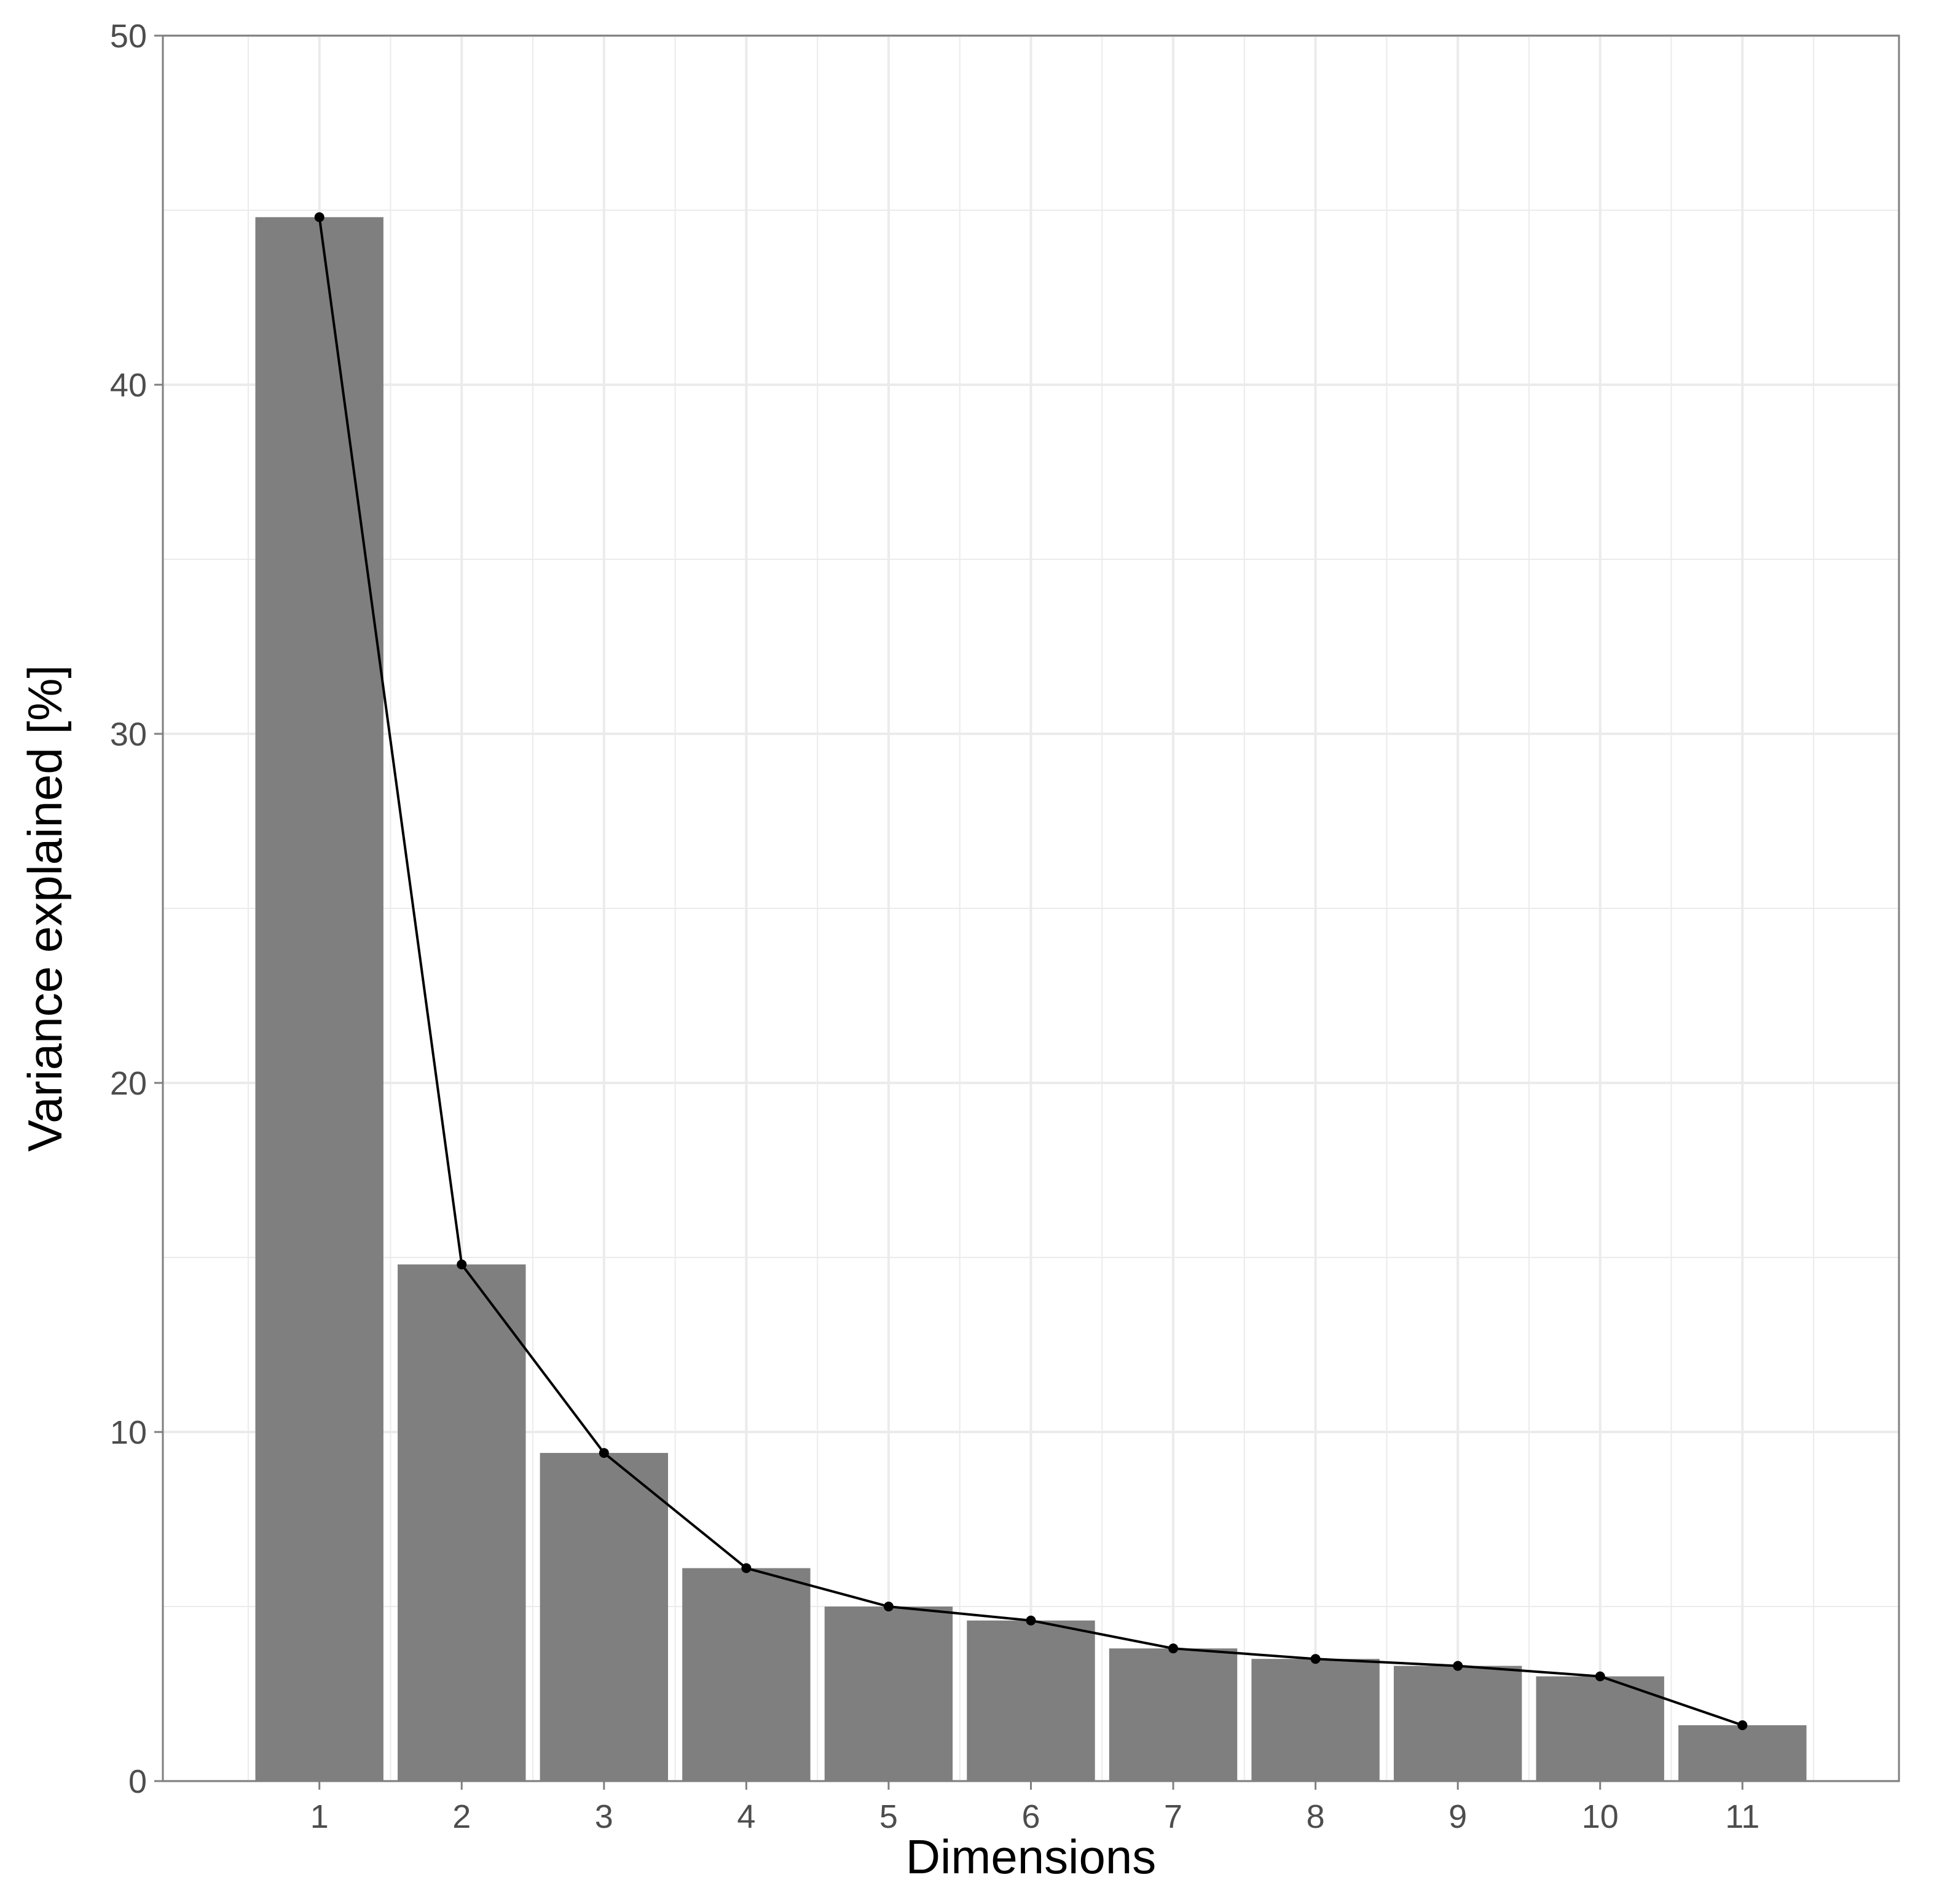  Describe the element at coordinates (45, 909) in the screenshot. I see `y-axis-title: Variance explained [%]` at that location.